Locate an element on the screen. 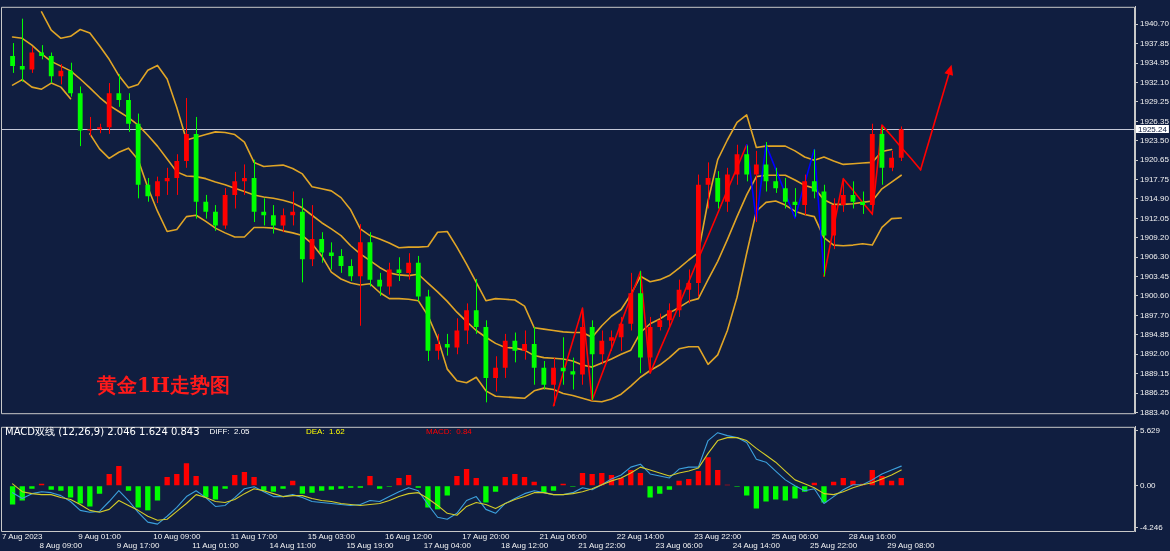  y-tick-label: 1932.10 is located at coordinates (1155, 82).